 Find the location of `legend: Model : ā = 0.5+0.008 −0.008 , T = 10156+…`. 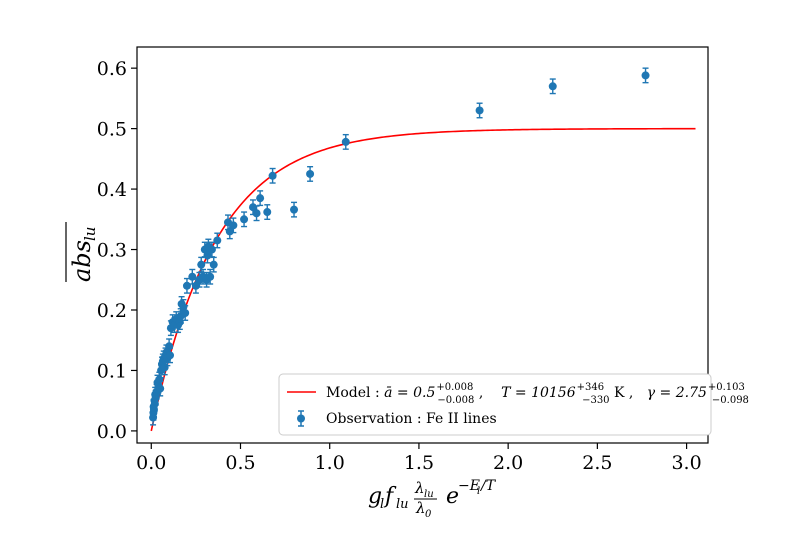

legend: Model : ā = 0.5+0.008 −0.008 , T = 10156+… is located at coordinates (513, 404).